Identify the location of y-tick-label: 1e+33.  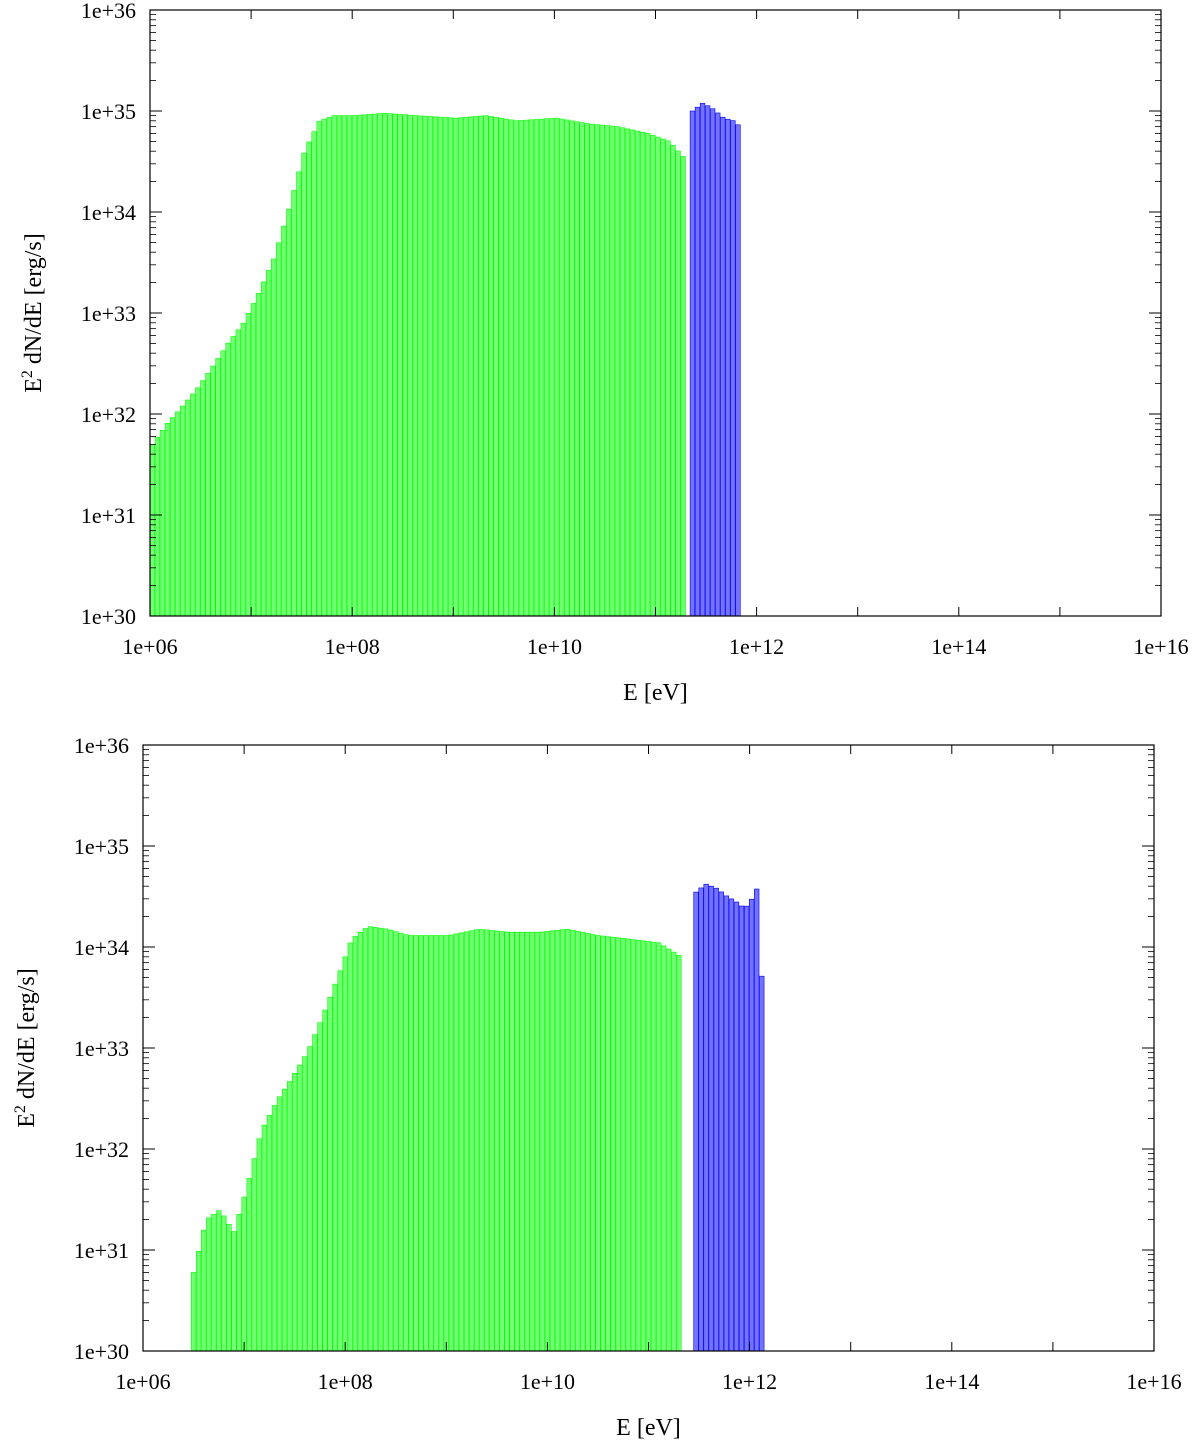
(108, 313).